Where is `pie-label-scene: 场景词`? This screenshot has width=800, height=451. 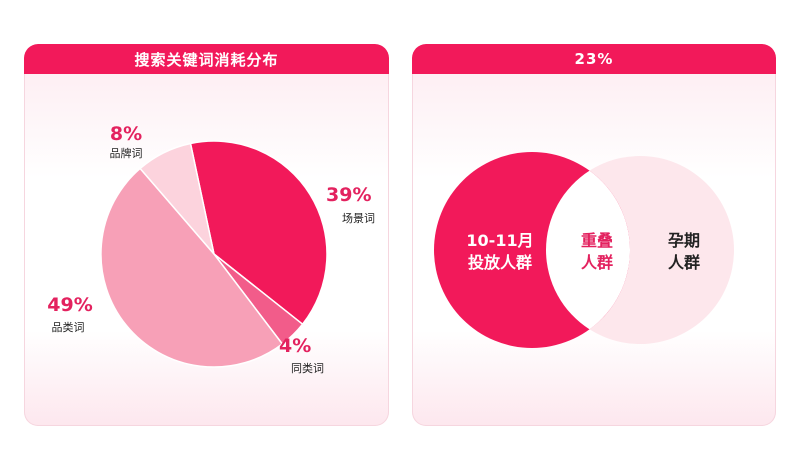 pie-label-scene: 场景词 is located at coordinates (358, 218).